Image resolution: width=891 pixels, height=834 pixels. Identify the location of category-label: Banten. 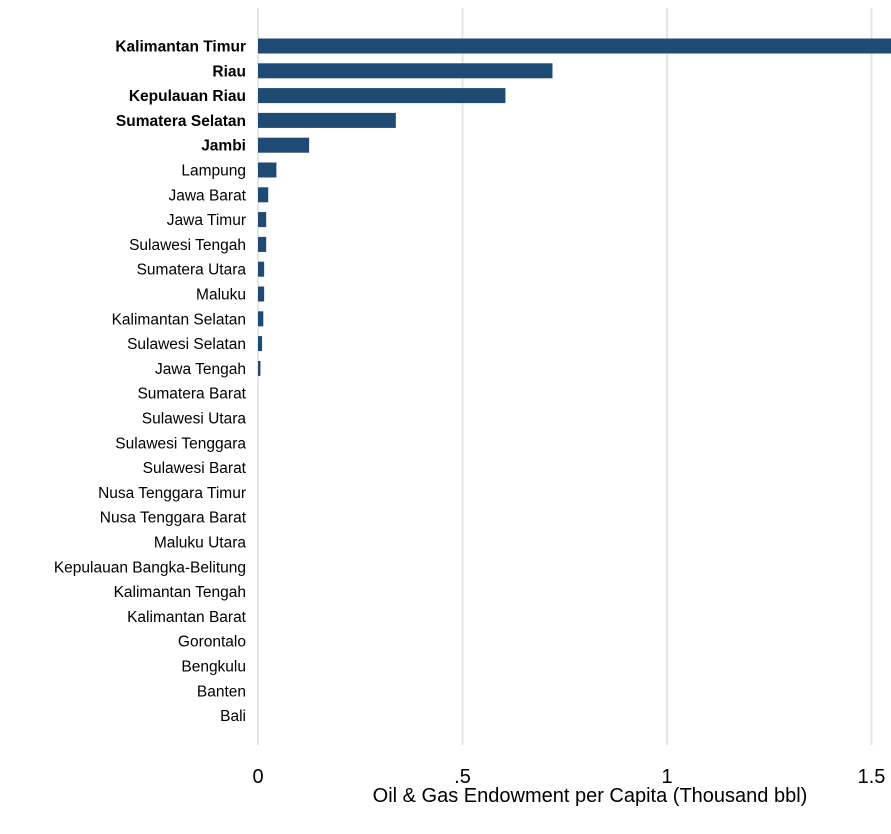
(221, 691).